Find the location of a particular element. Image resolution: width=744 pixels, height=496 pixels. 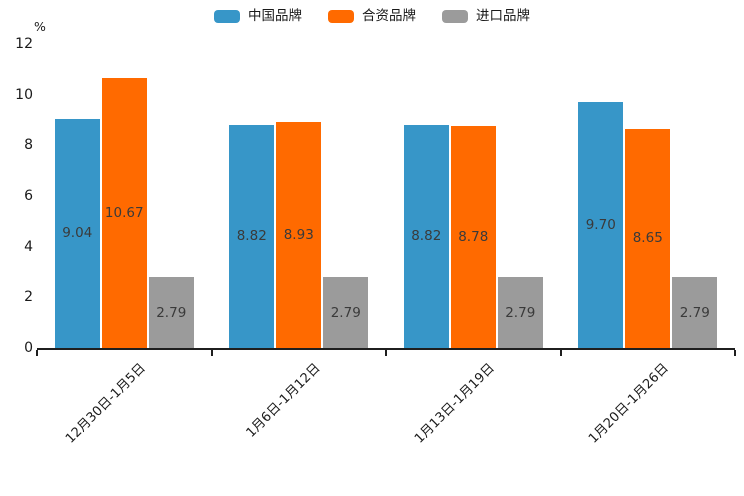

bar-中国品牌-1月6日-1月12日 is located at coordinates (252, 236).